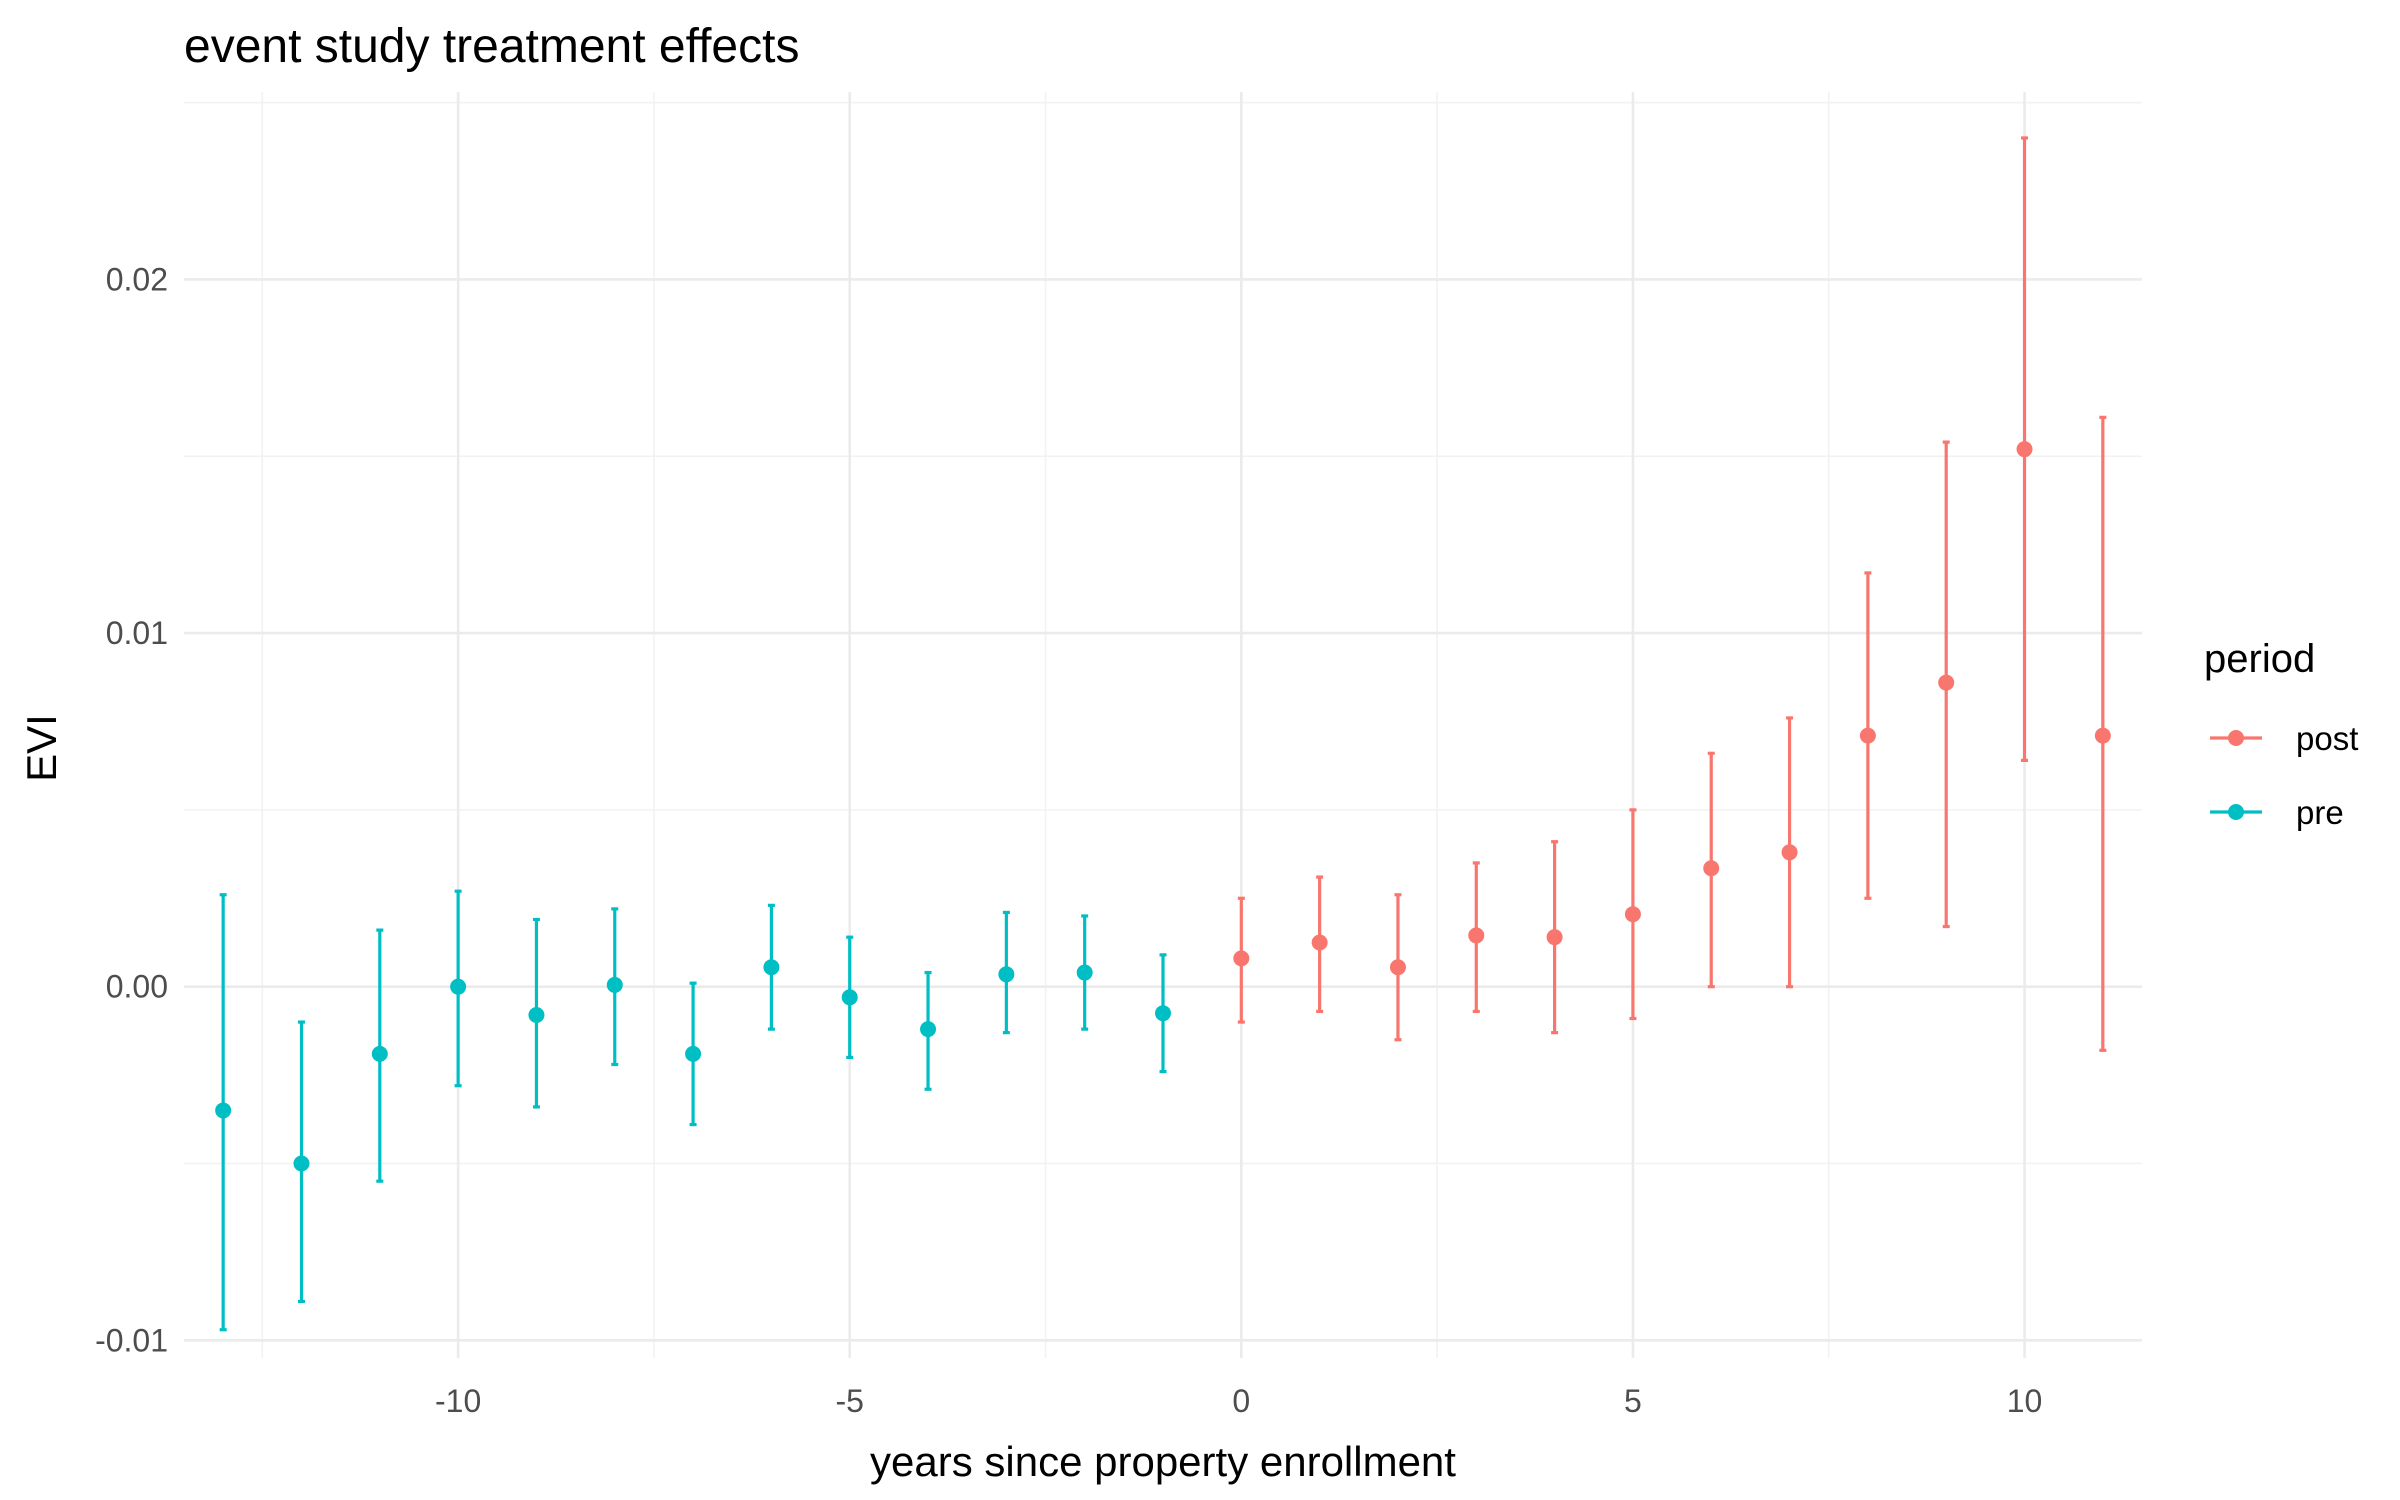 Image resolution: width=2400 pixels, height=1500 pixels. I want to click on y-axis-title: EVI, so click(41, 748).